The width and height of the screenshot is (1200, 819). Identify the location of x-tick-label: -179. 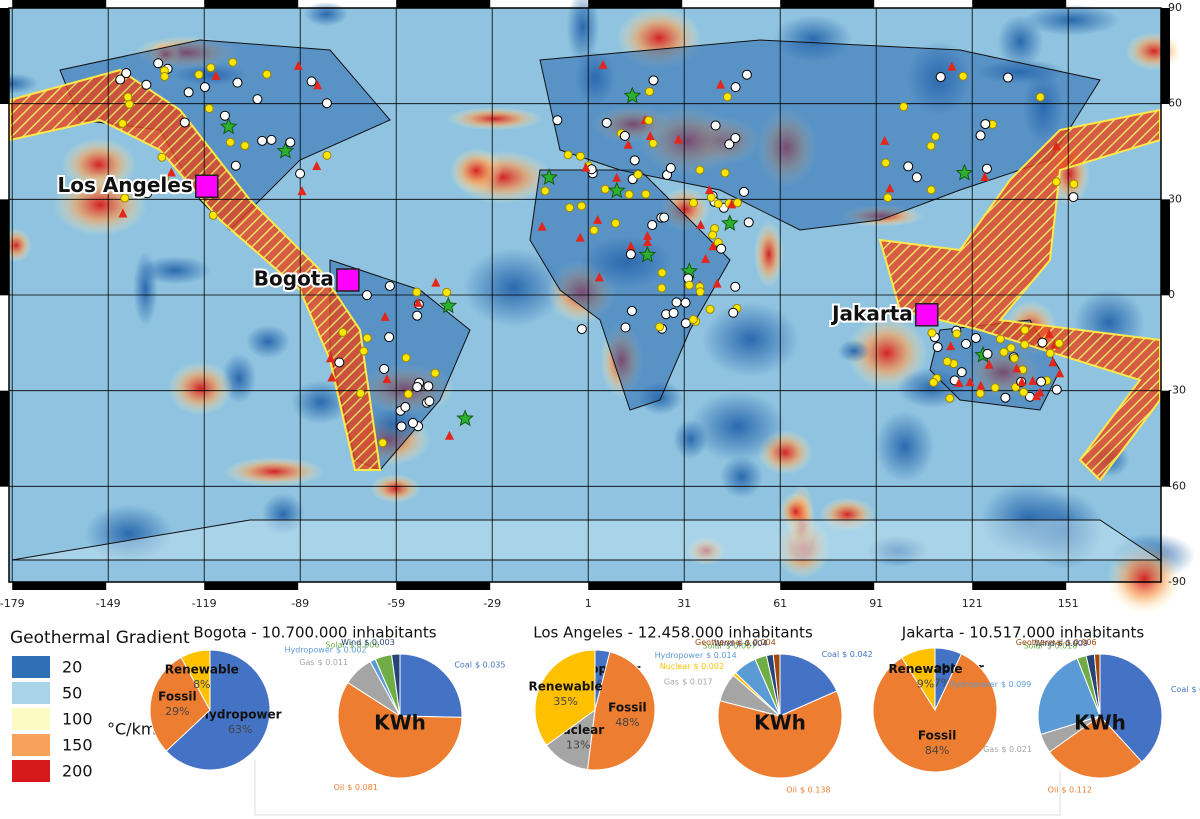
(12, 603).